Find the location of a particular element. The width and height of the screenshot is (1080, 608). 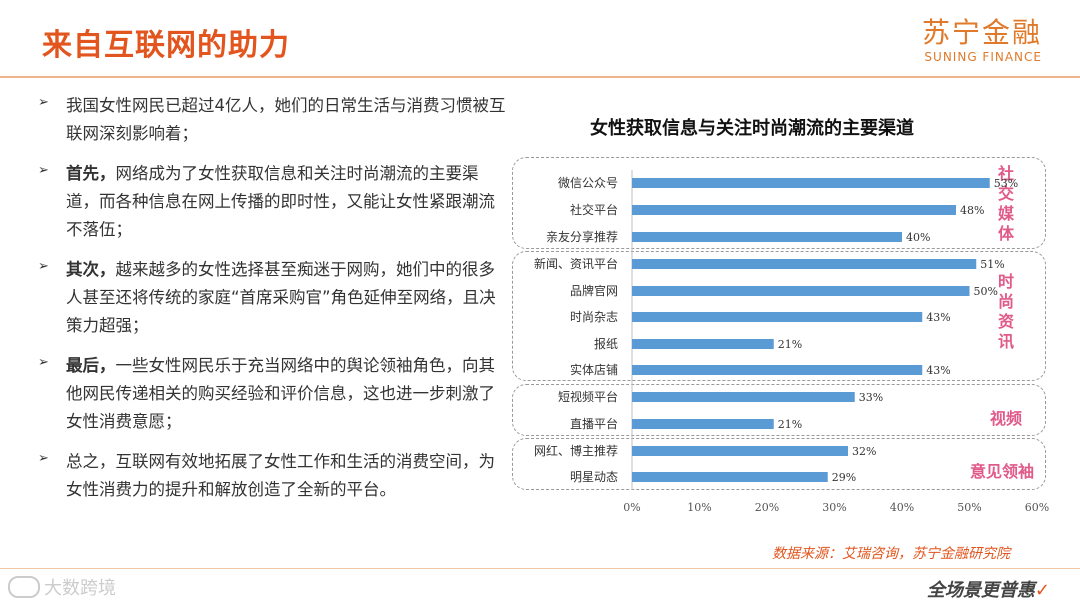

suning-finance-logo: 苏宁金融 SUNING FINANCE is located at coordinates (981, 40).